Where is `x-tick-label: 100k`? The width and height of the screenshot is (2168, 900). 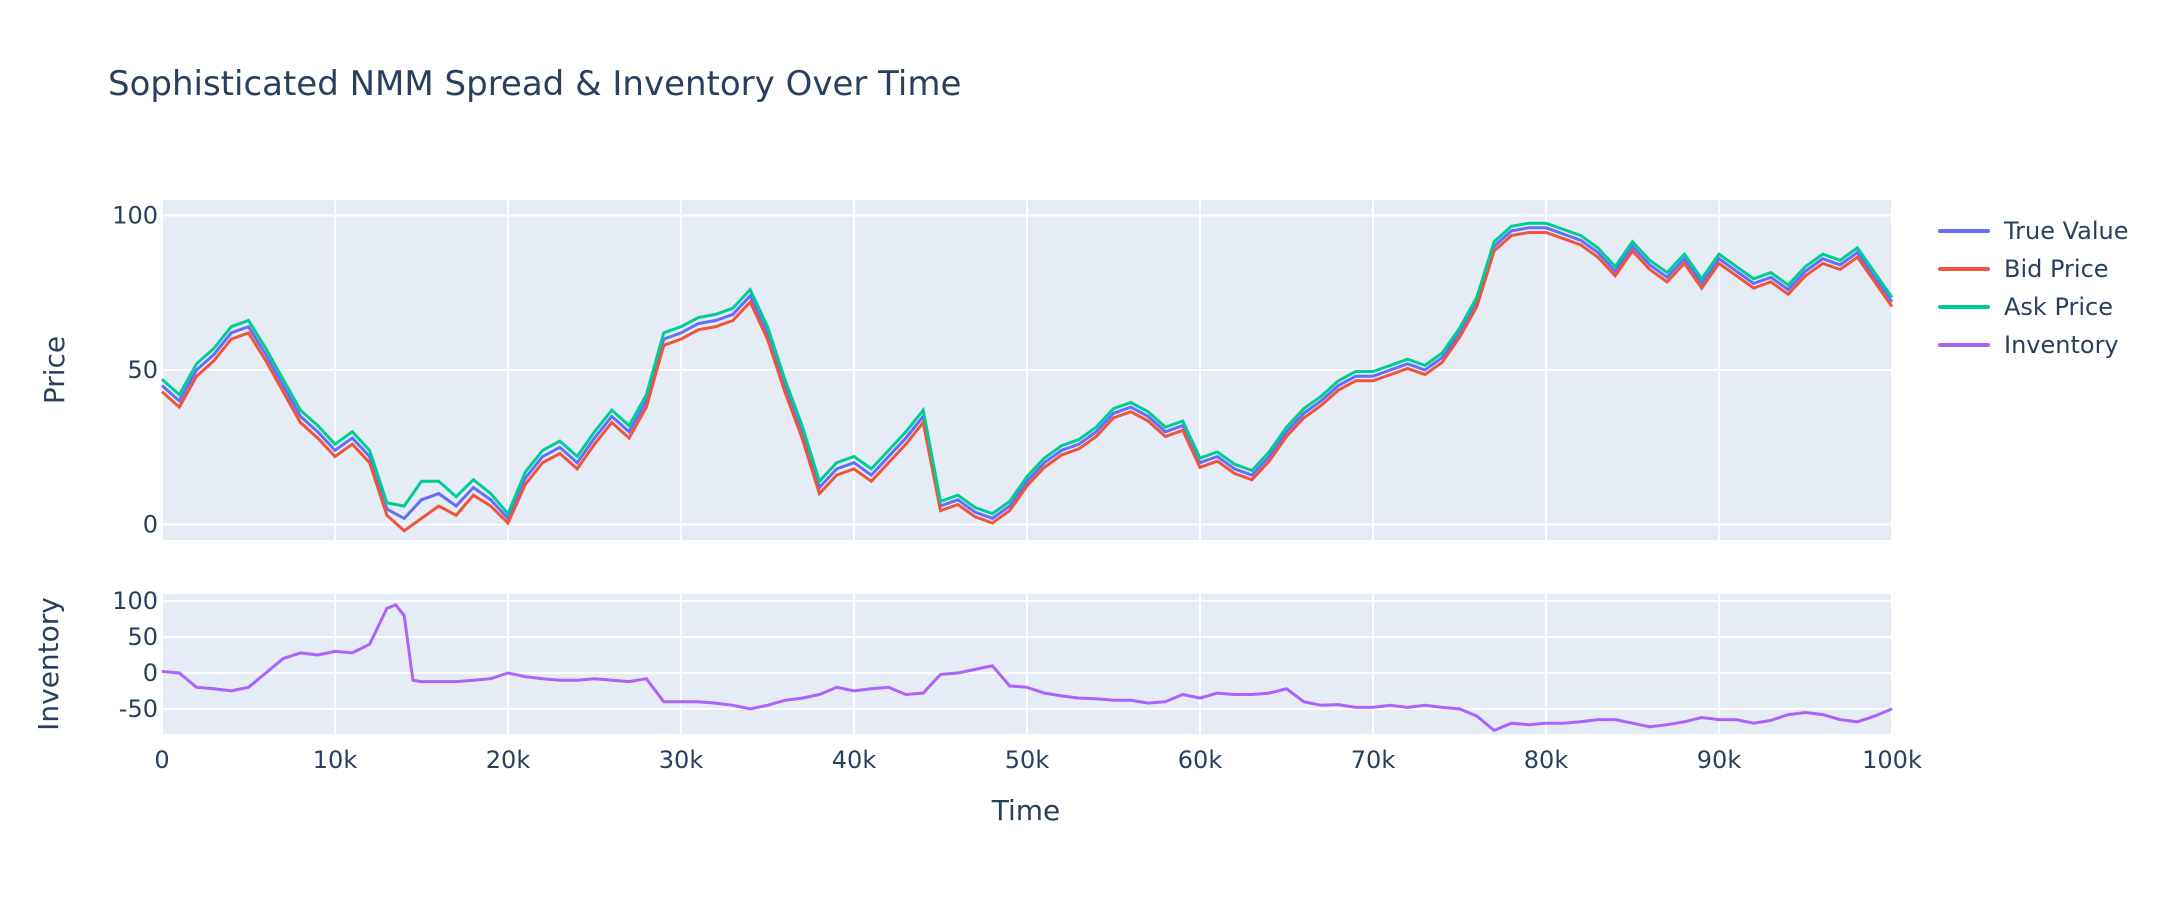
x-tick-label: 100k is located at coordinates (1892, 760).